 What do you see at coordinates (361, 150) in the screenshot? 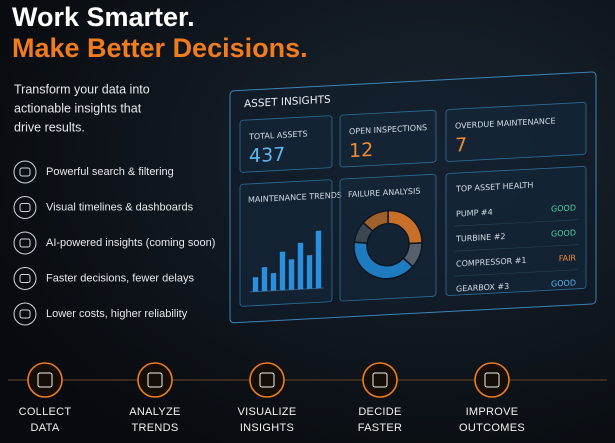
I see `kpi-value: 12` at bounding box center [361, 150].